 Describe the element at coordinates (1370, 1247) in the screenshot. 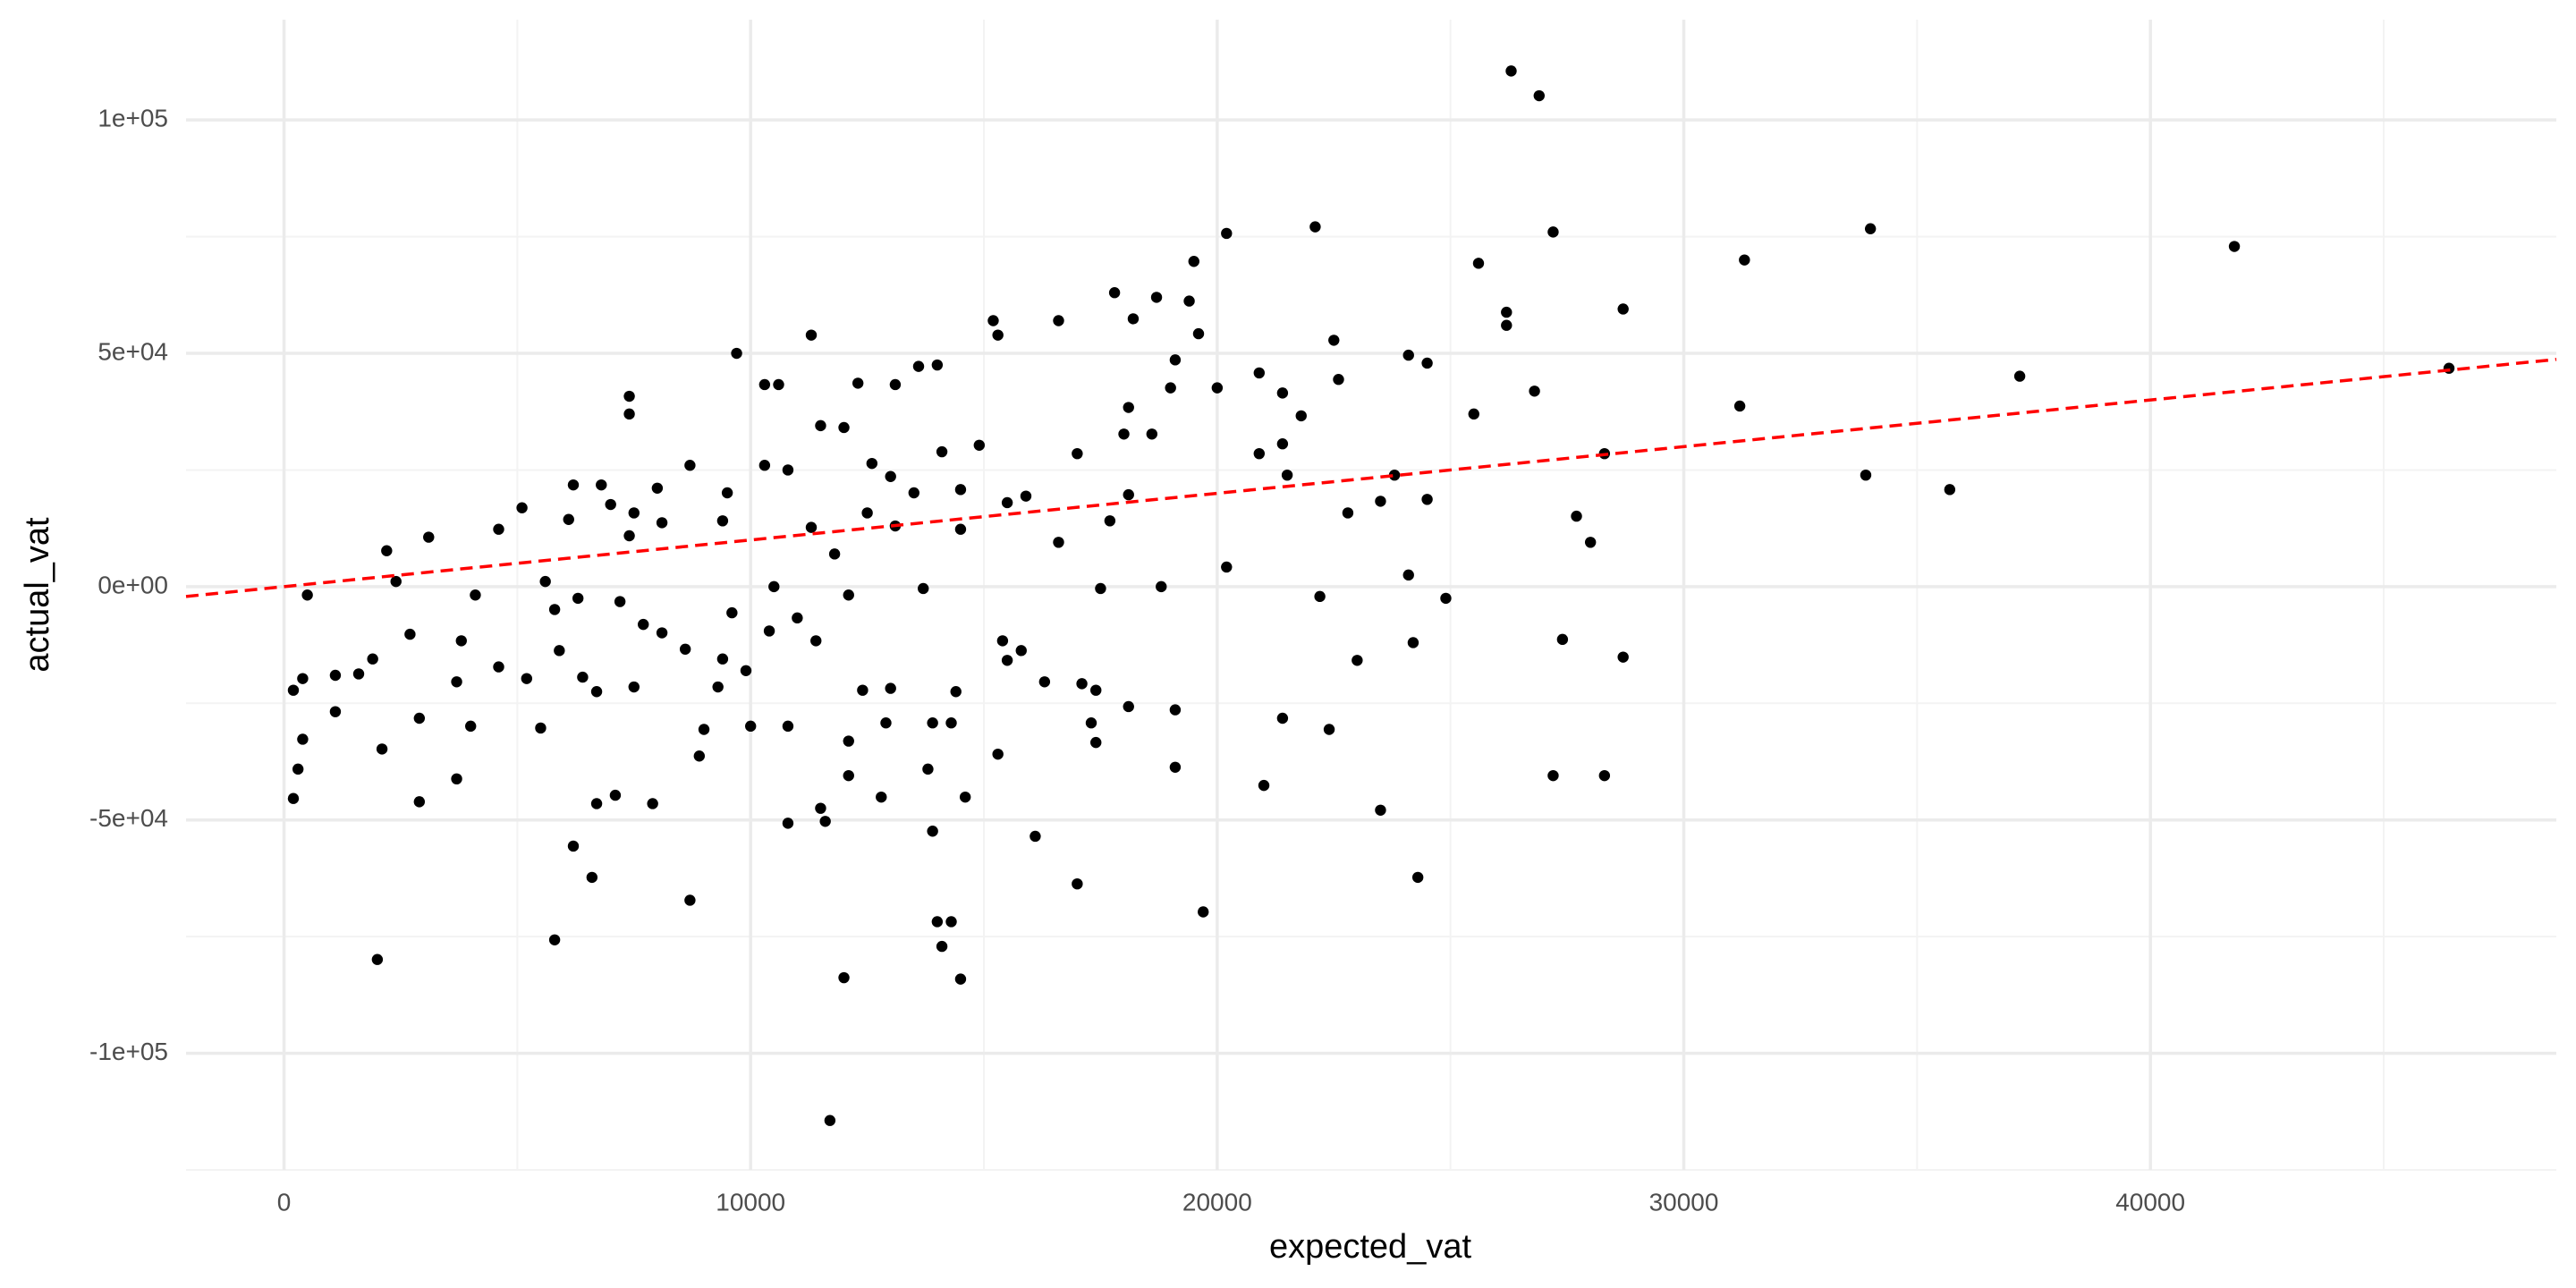

I see `x-axis-title: expected_vat` at that location.